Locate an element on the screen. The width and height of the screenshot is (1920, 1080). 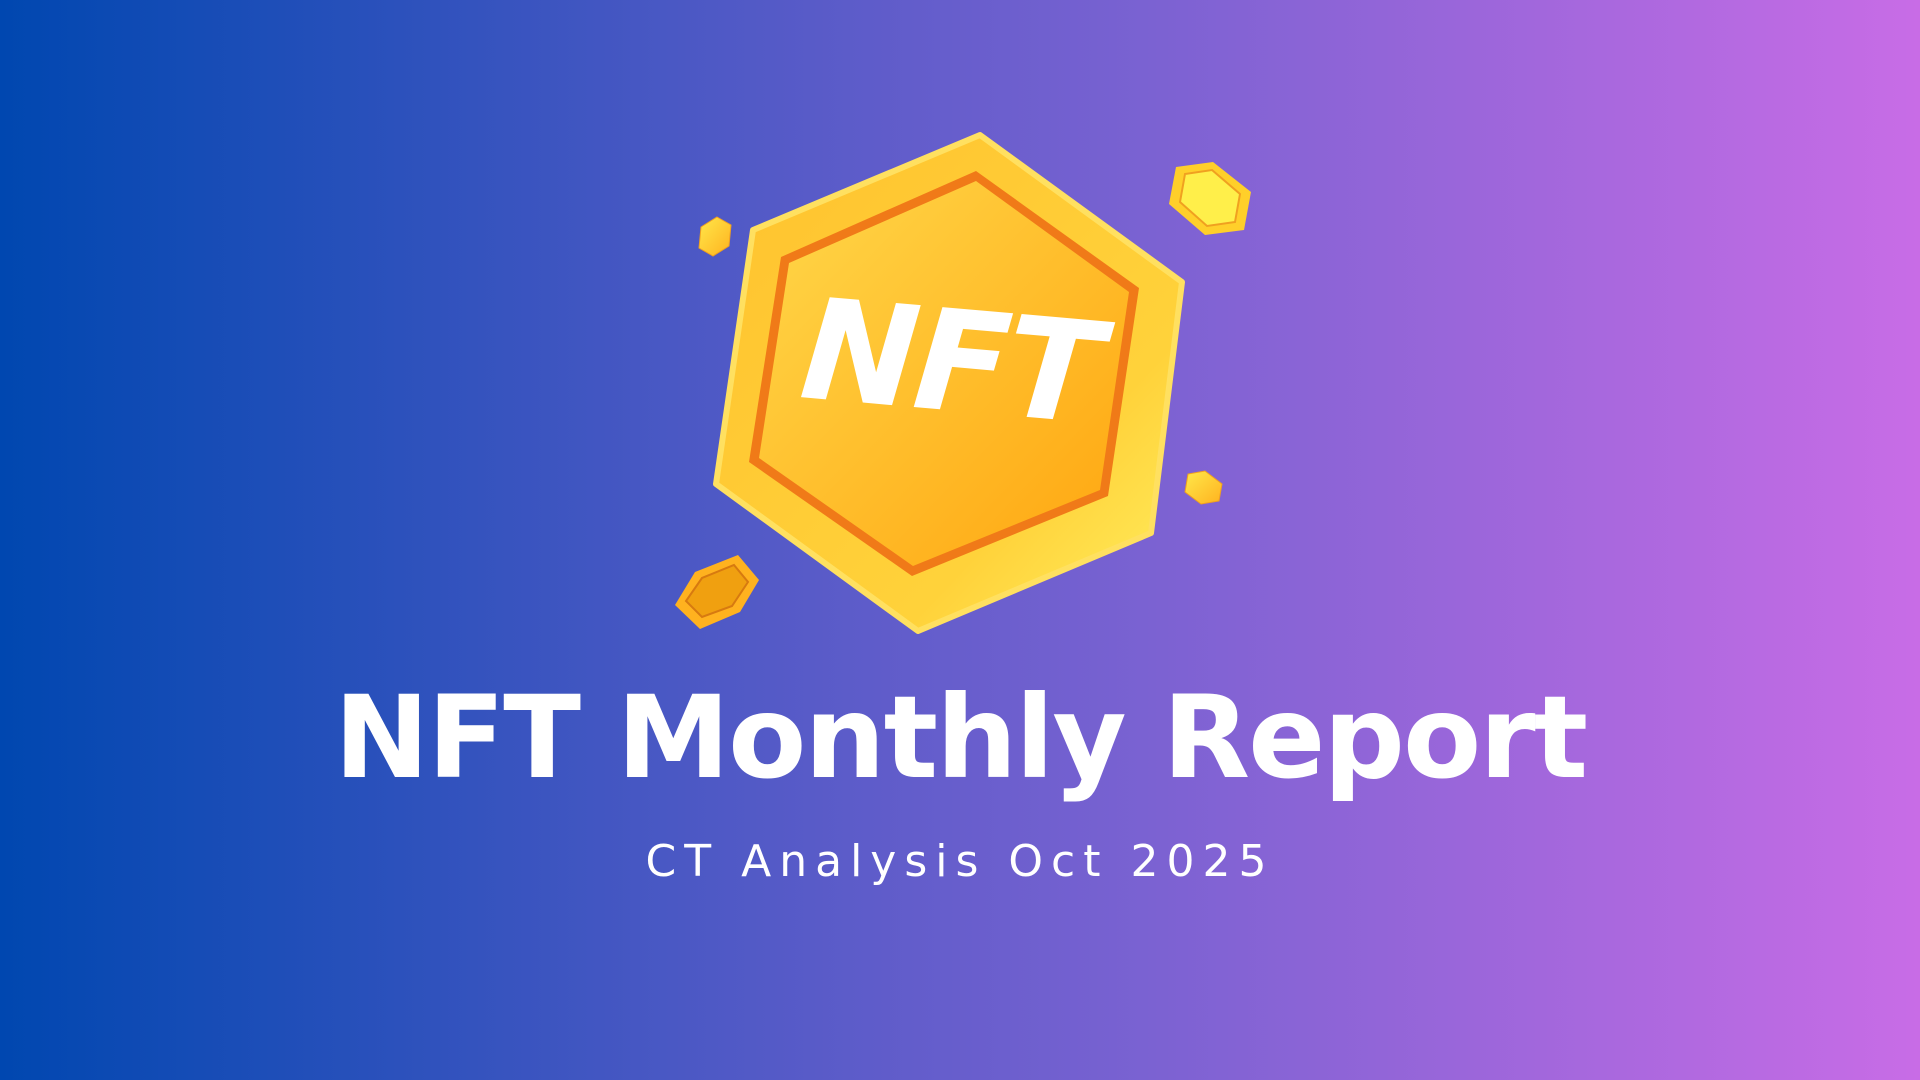
small-hexagon-icon is located at coordinates (963, 395).